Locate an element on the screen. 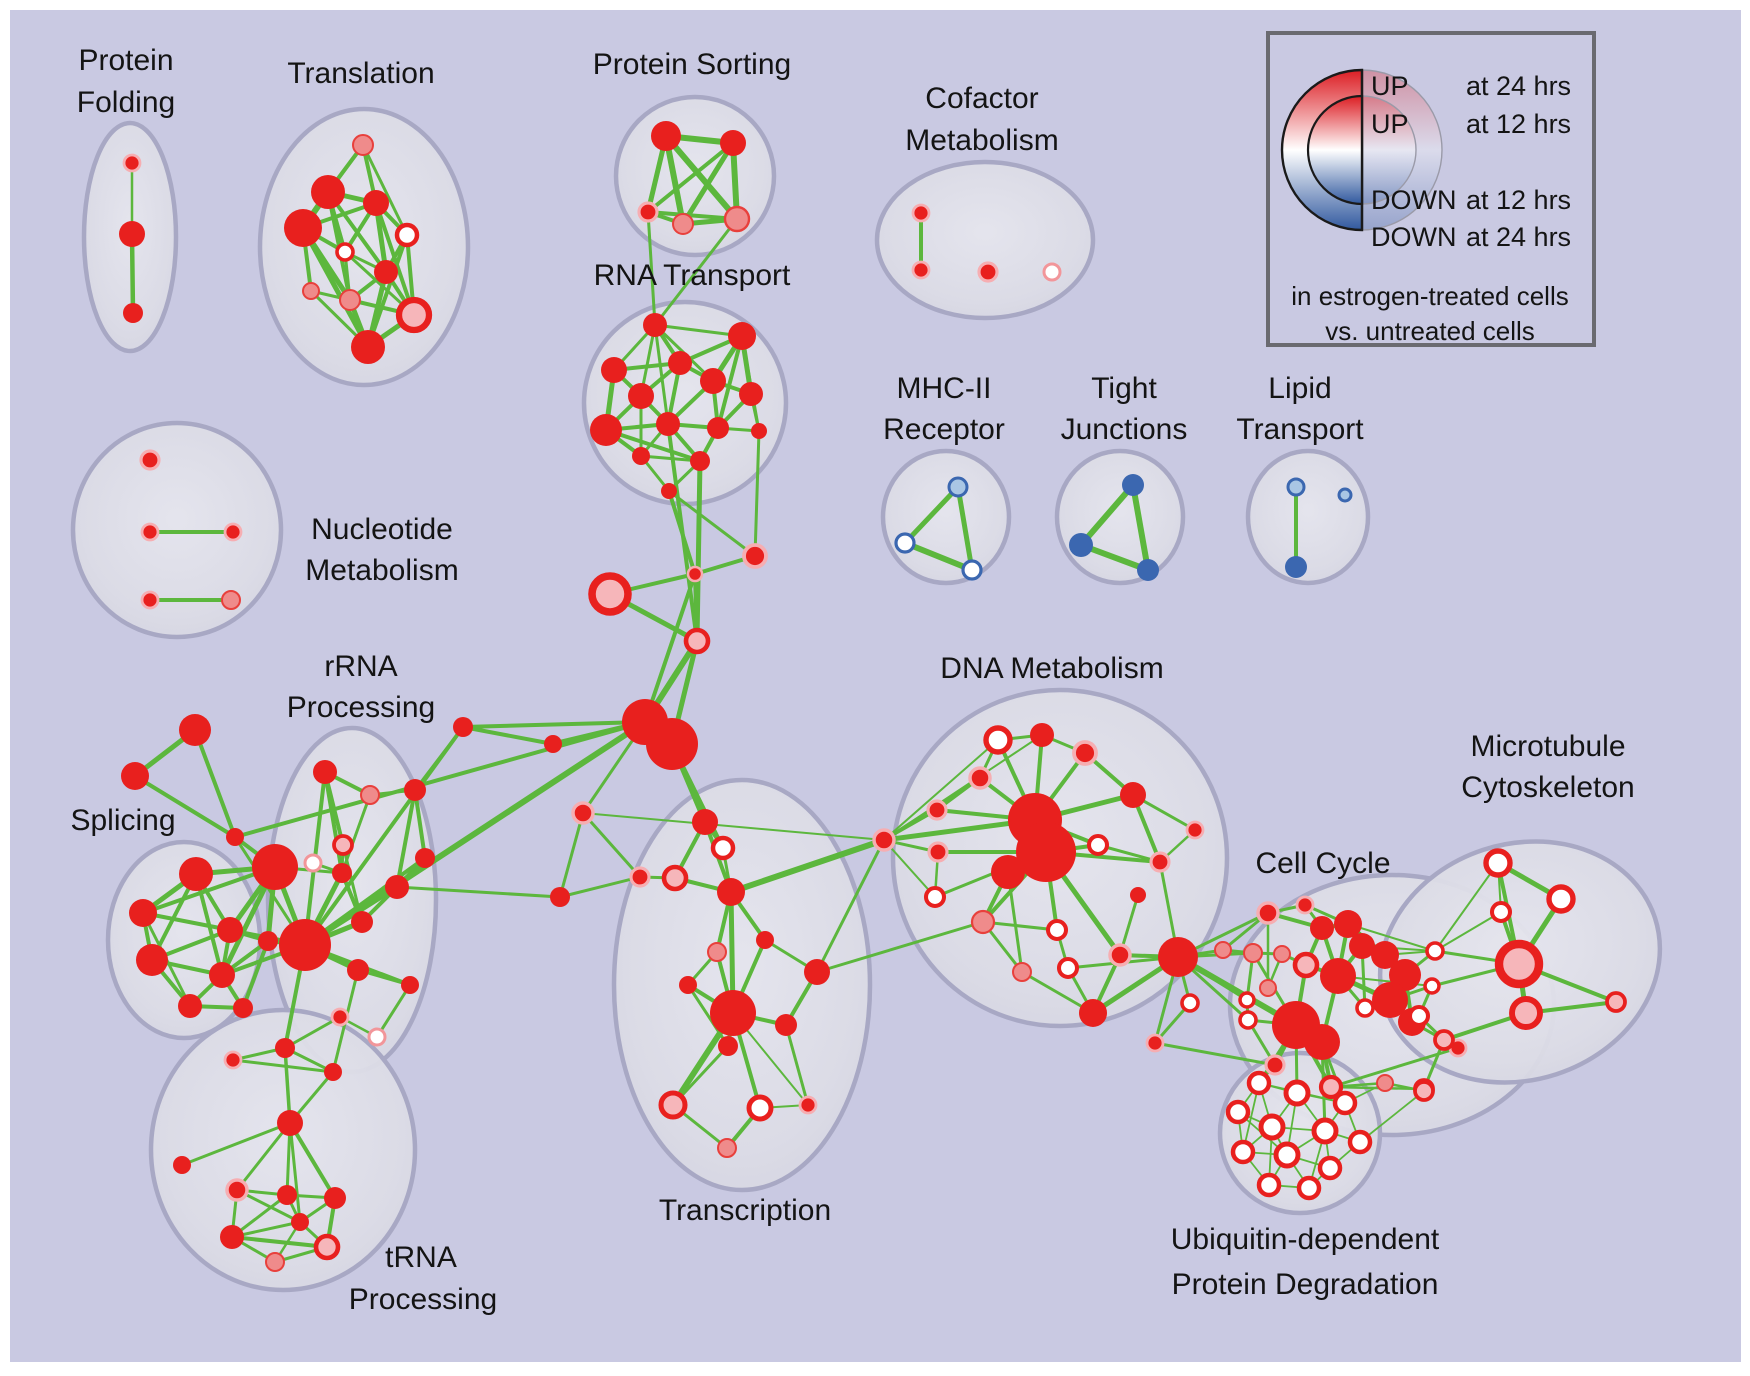 The height and width of the screenshot is (1376, 1750). network-node-mt7 is located at coordinates (1444, 1040).